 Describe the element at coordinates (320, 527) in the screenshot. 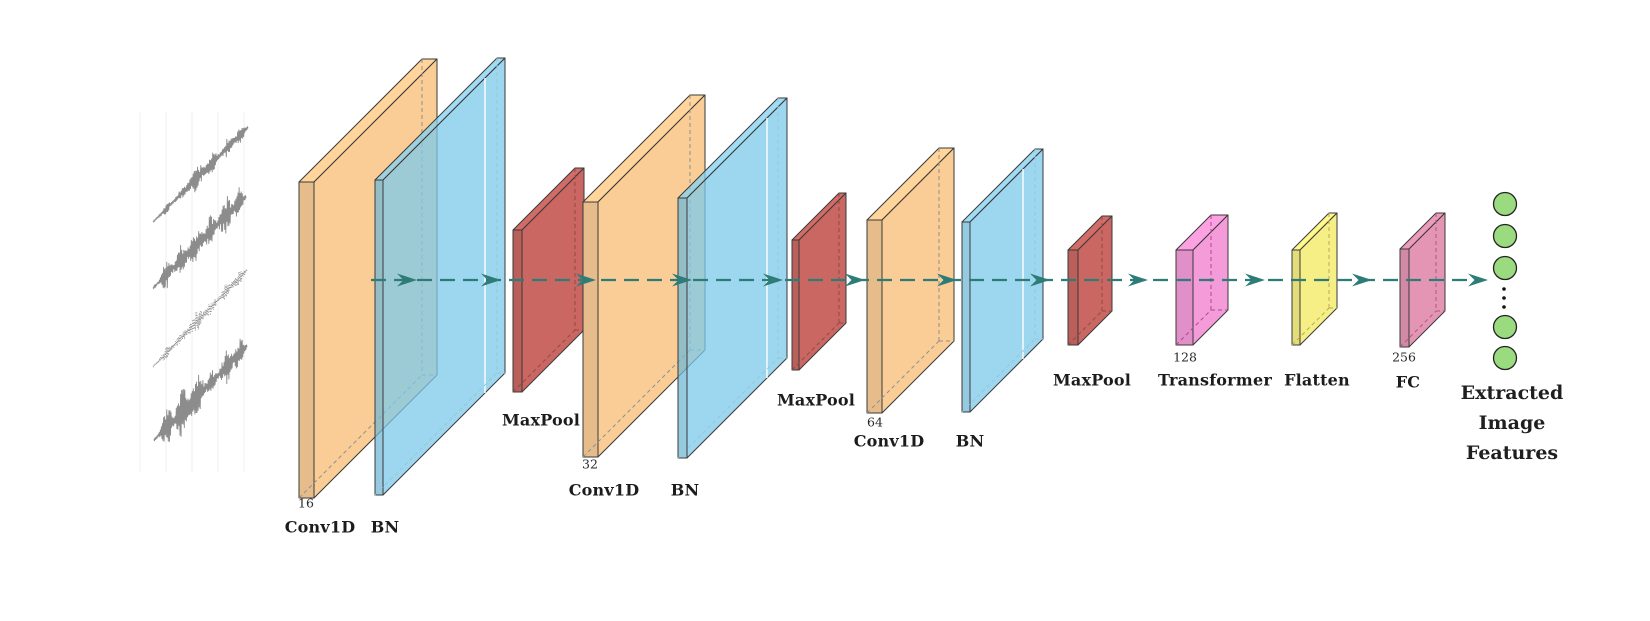

I see `layer-label-conv1d-1: Conv1D` at that location.